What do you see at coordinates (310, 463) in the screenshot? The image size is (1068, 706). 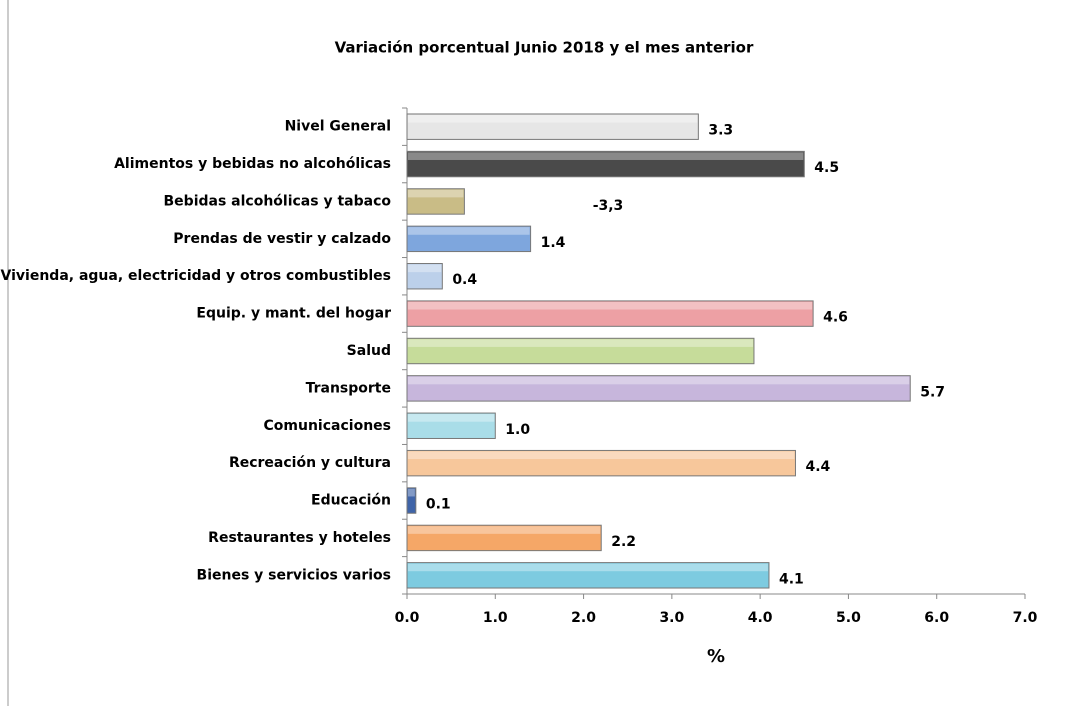 I see `category-label: Recreación y cultura` at bounding box center [310, 463].